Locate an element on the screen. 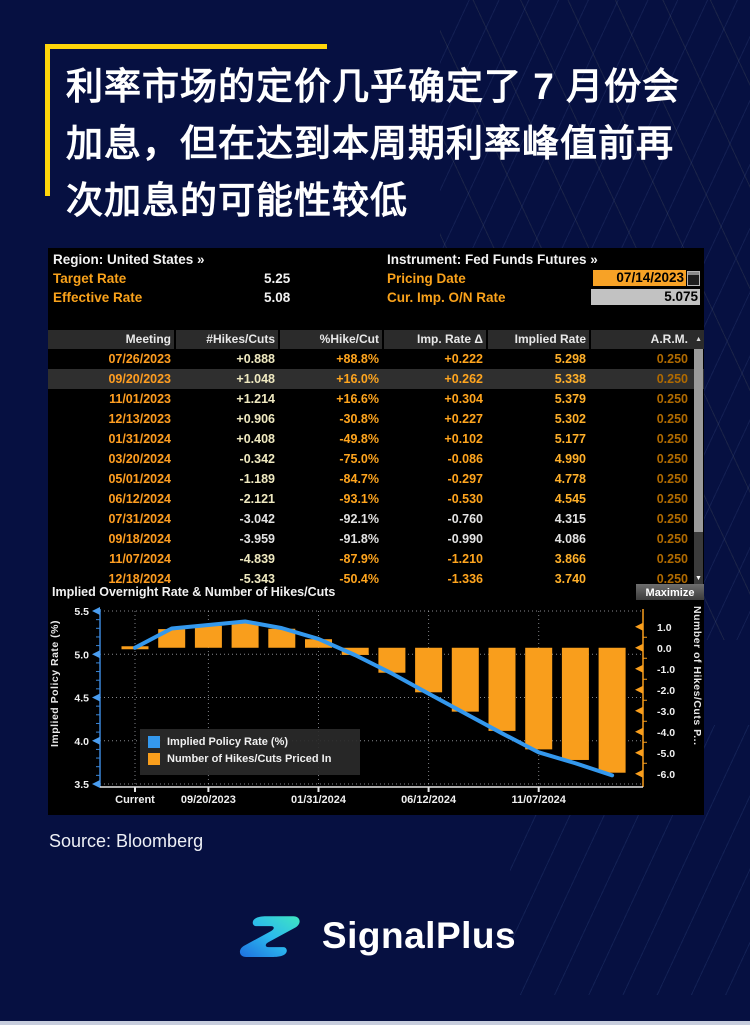  brand-name: SignalPlus is located at coordinates (419, 935).